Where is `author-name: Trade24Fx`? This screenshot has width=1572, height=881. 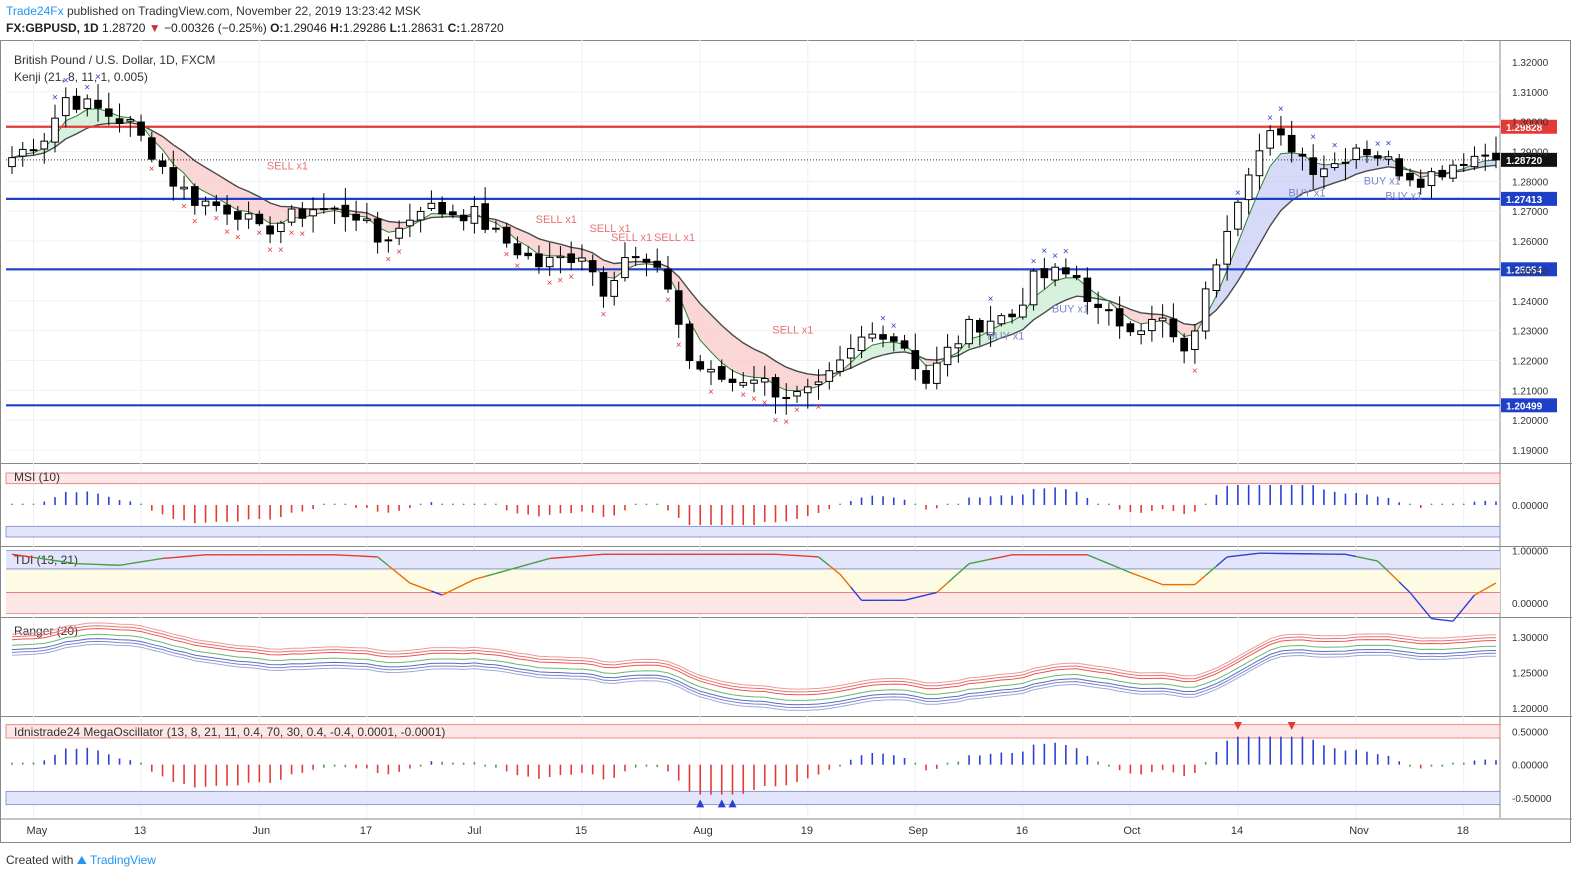
author-name: Trade24Fx is located at coordinates (35, 11).